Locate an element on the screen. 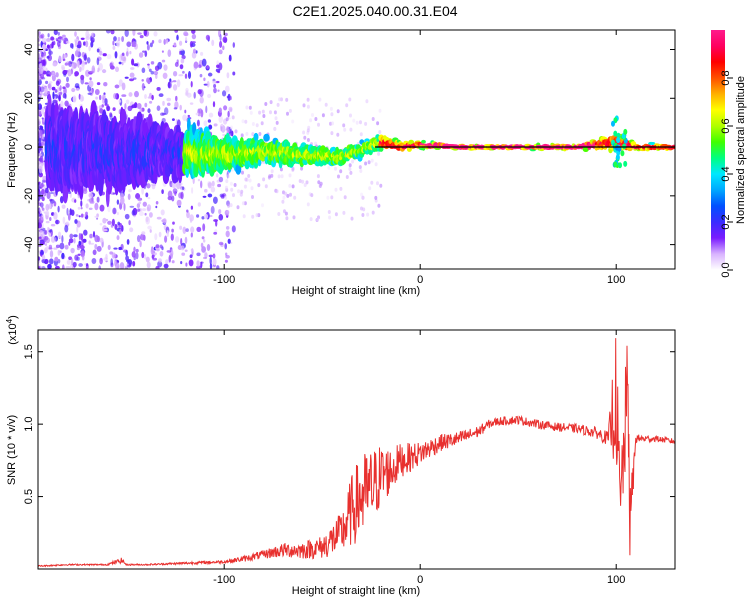  spectrogram-x-tick-label: -100 is located at coordinates (224, 280).